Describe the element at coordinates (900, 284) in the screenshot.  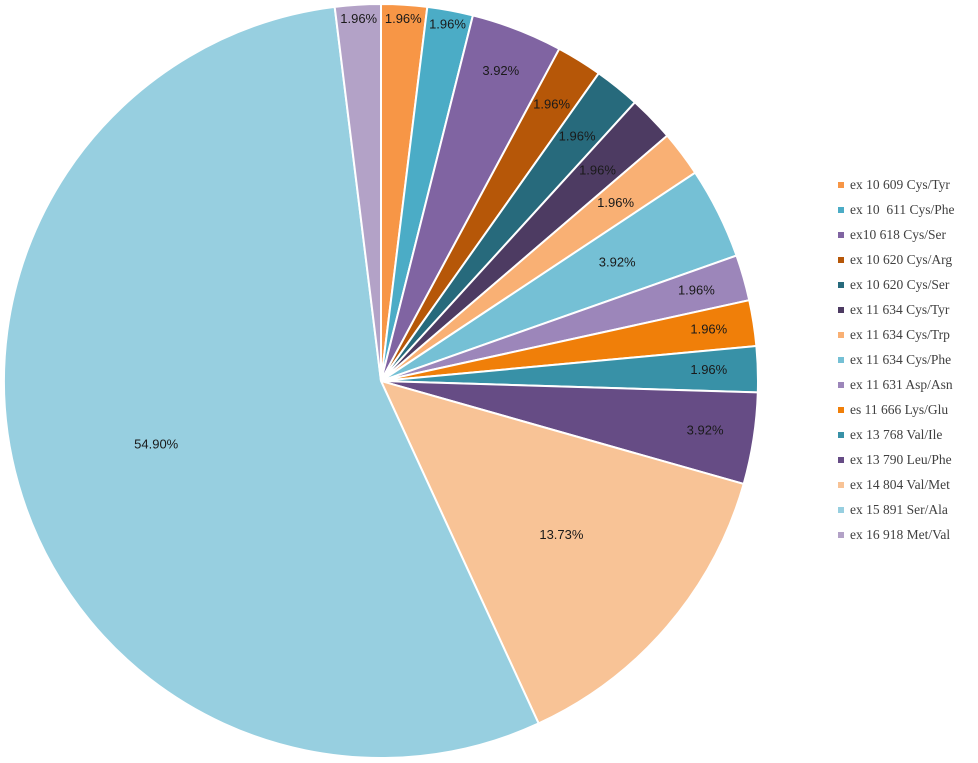
I see `legend-label: ex 10 620 Cys/Ser` at that location.